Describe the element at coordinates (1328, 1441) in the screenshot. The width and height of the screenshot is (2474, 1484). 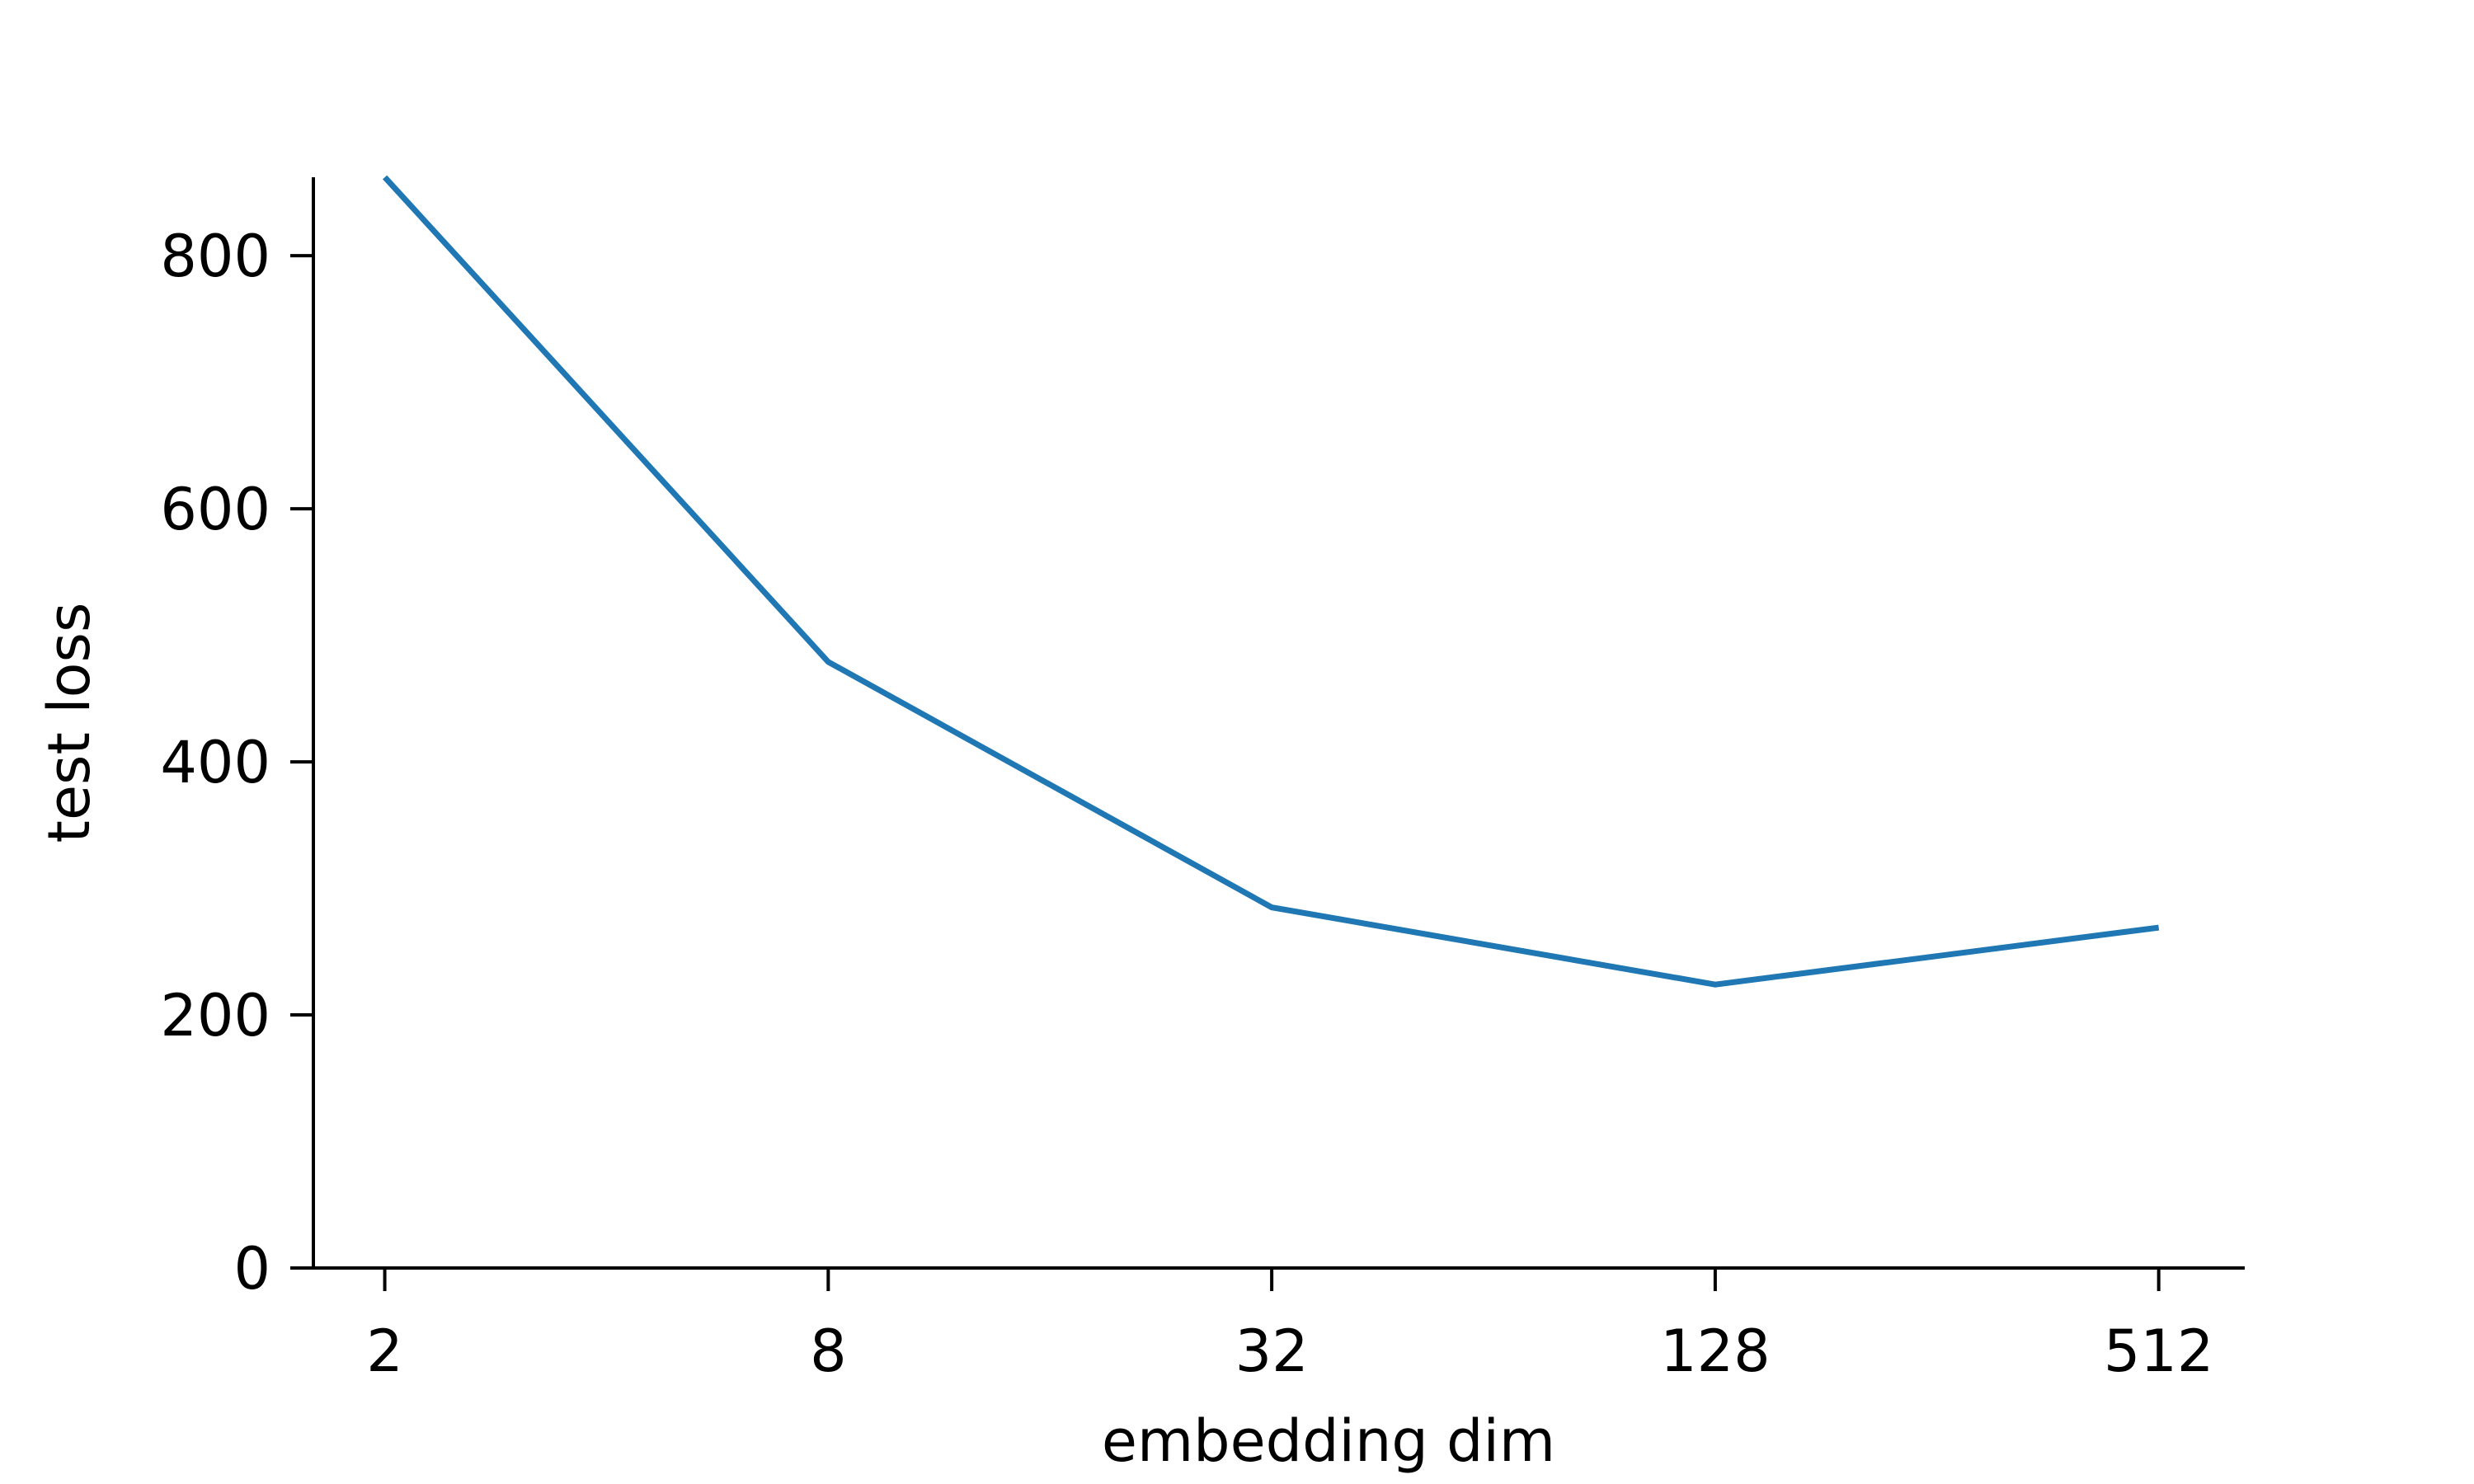
I see `x-axis-title: embedding dim` at that location.